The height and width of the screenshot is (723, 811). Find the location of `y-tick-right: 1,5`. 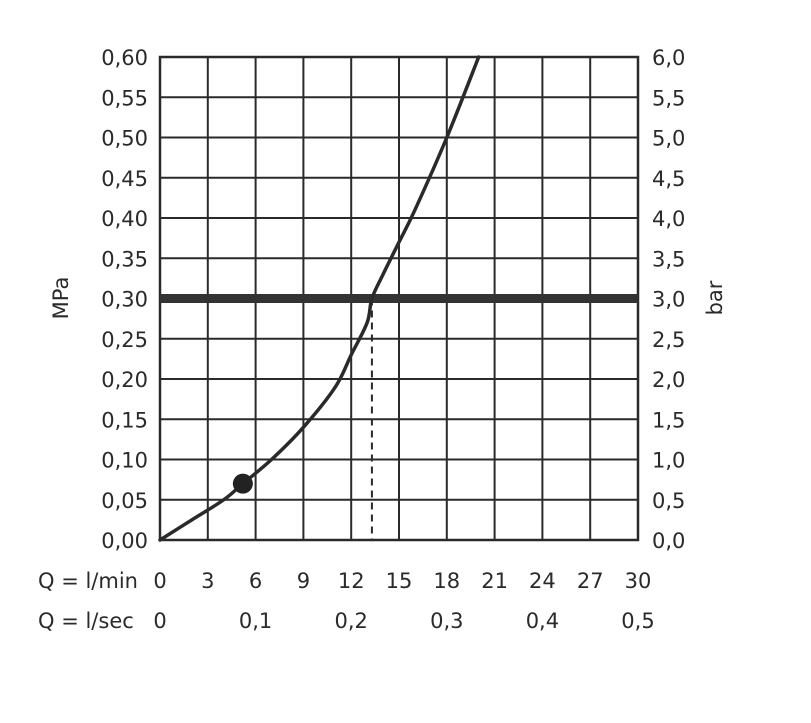

y-tick-right: 1,5 is located at coordinates (668, 420).